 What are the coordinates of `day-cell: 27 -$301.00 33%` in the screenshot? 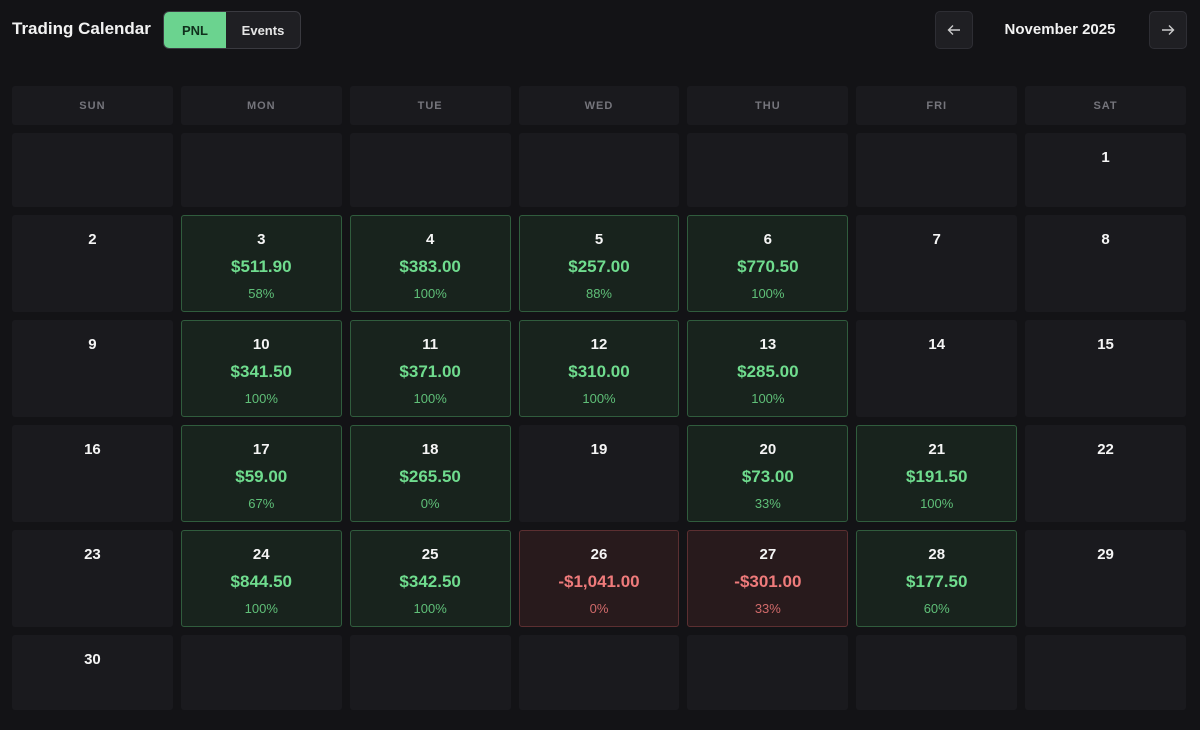 It's located at (768, 578).